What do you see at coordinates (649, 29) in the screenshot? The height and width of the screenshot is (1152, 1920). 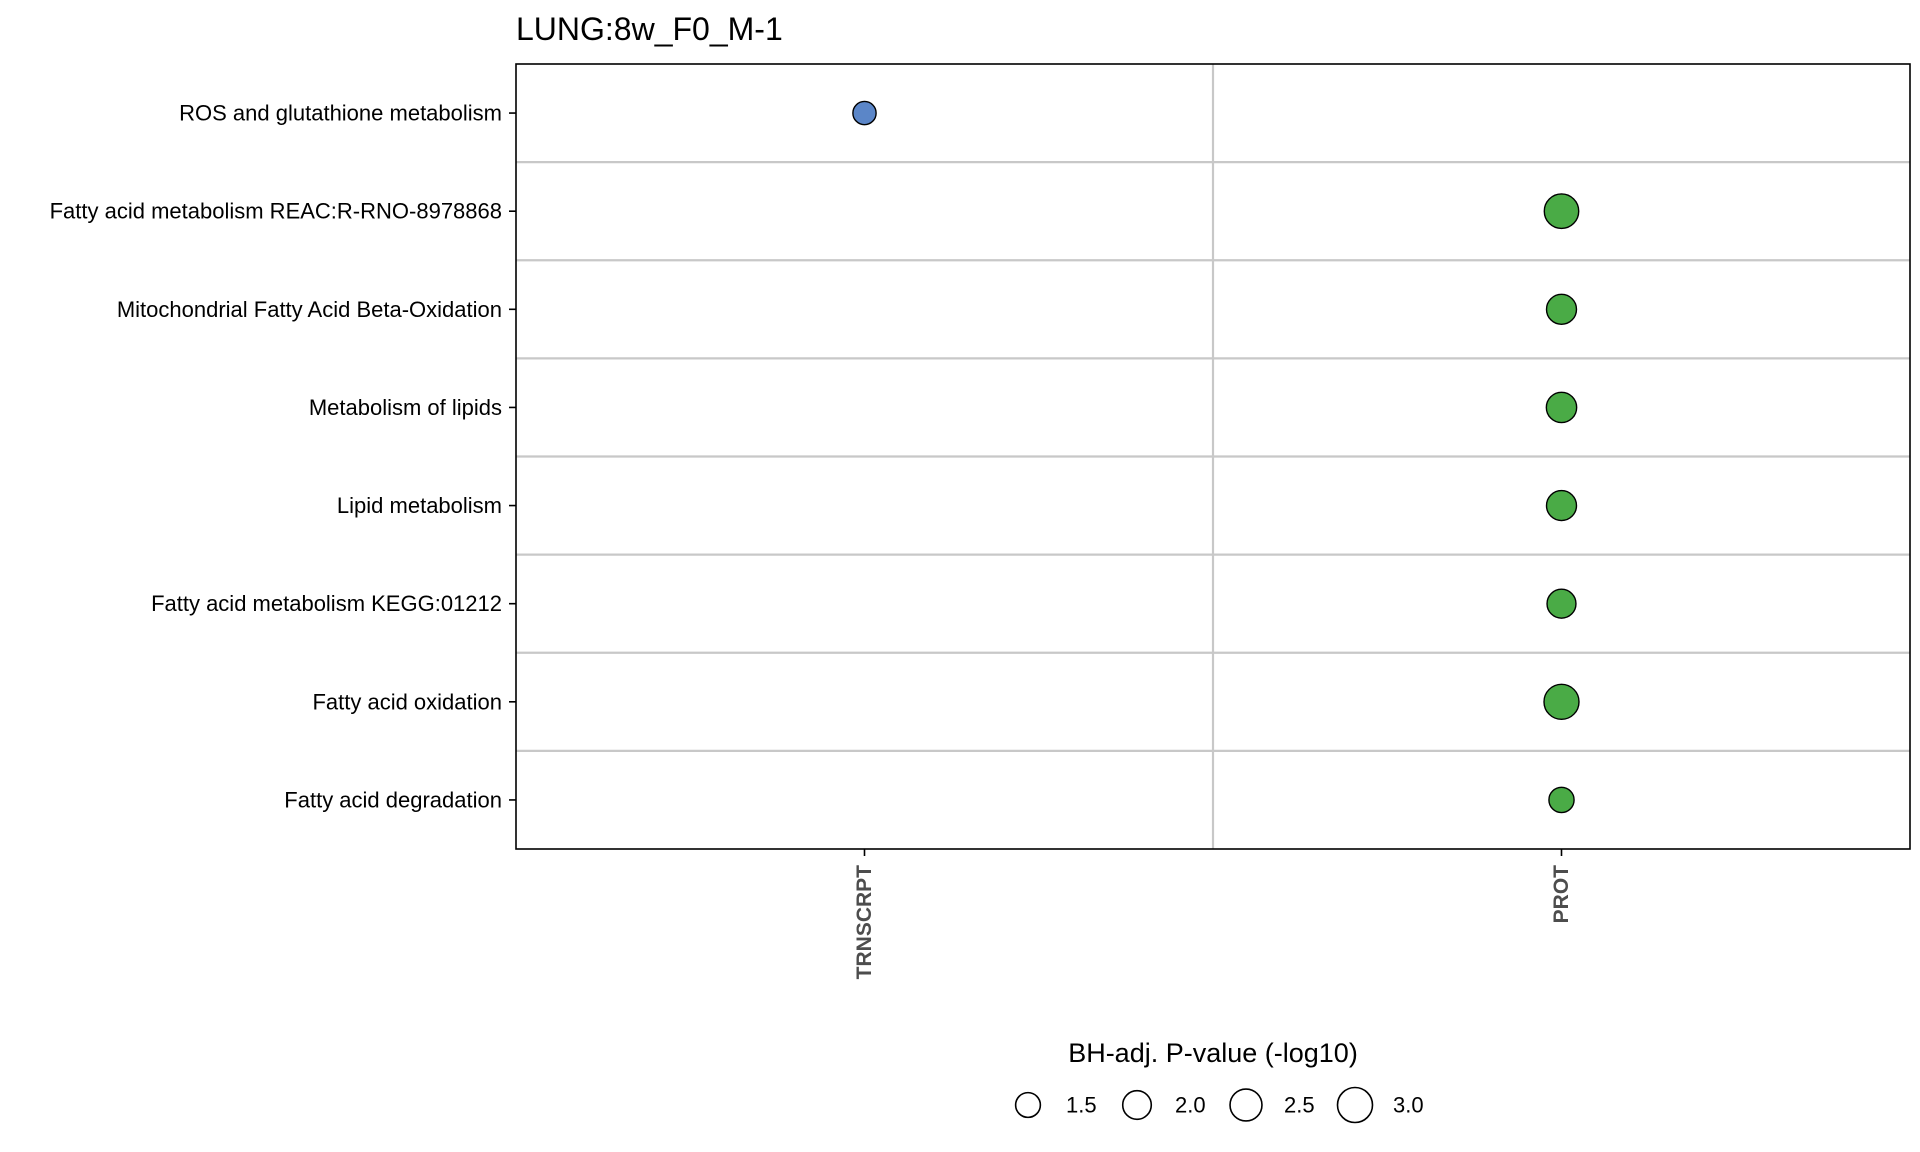 I see `chart-title: LUNG:8w_F0_M-1` at bounding box center [649, 29].